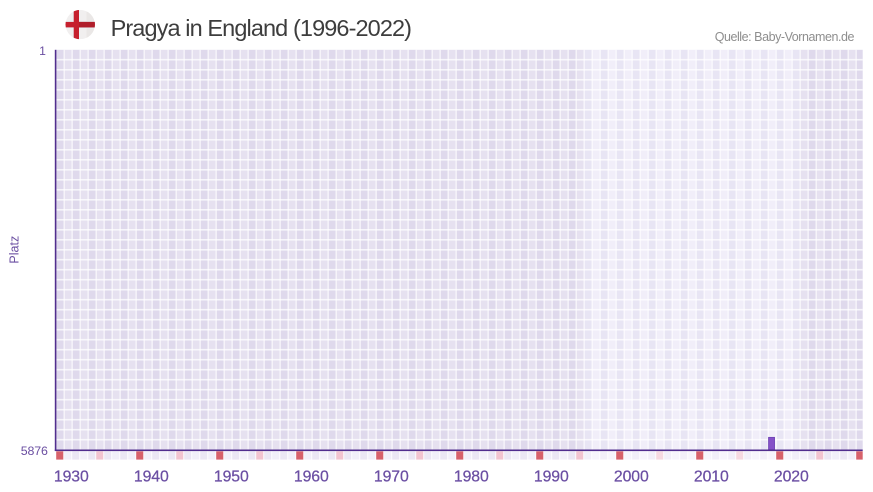 The image size is (873, 492). Describe the element at coordinates (261, 28) in the screenshot. I see `svg-text: Pragya in England (1996-2022)` at that location.